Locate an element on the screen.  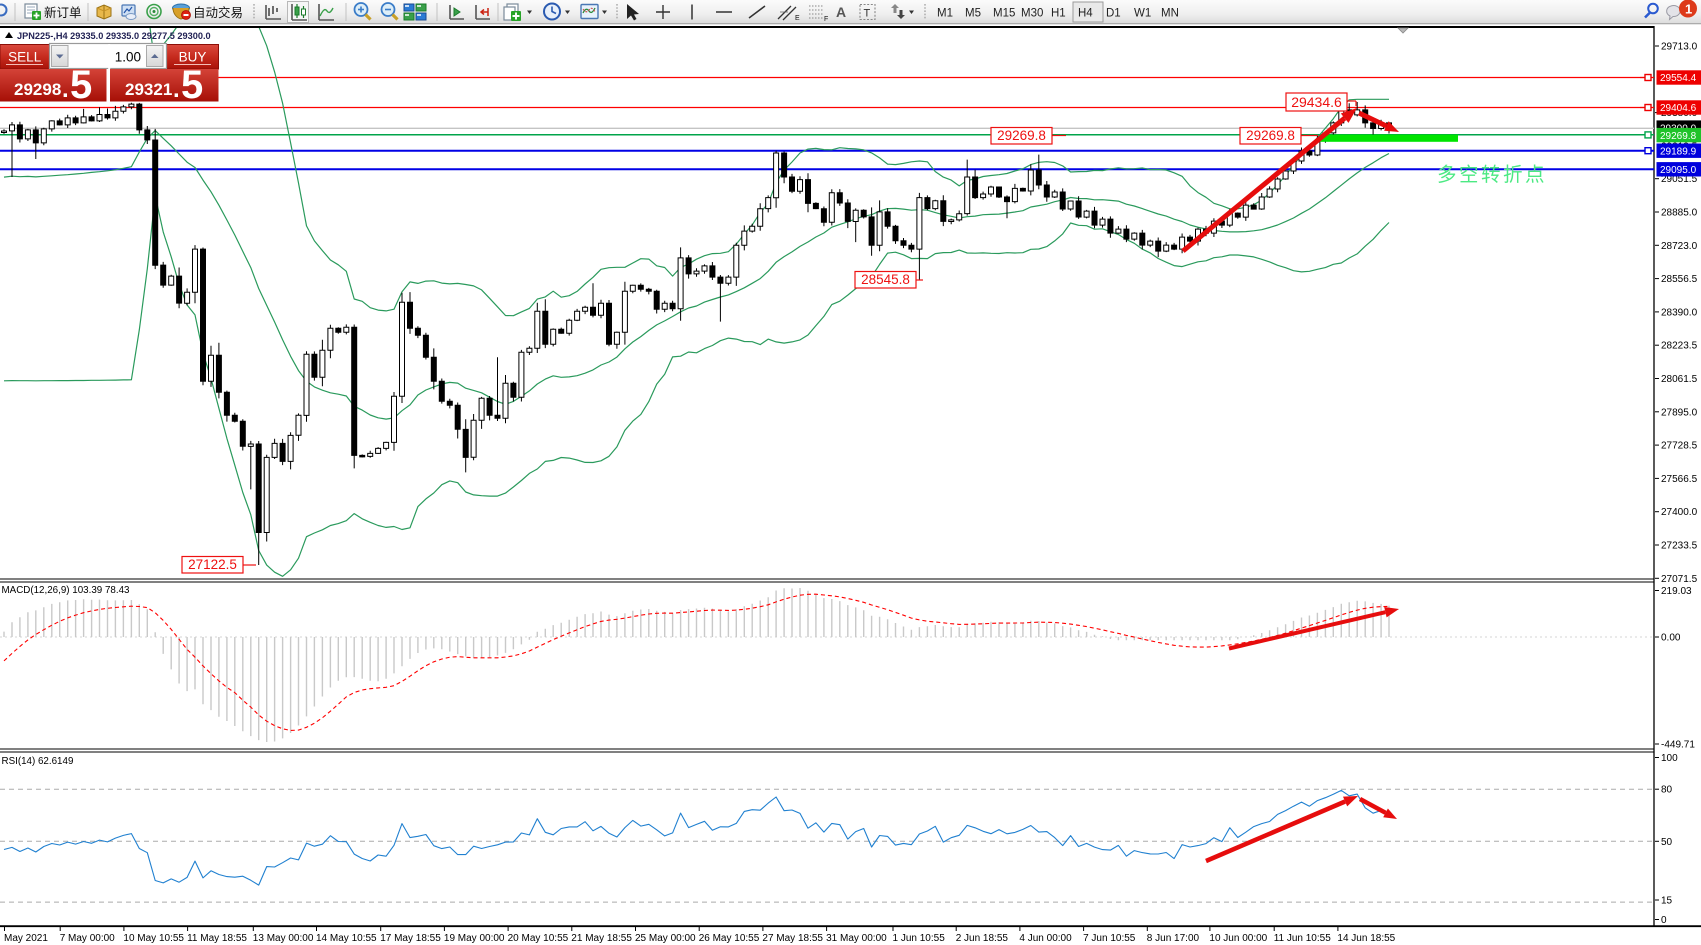
svg-text: 新订单 is located at coordinates (63, 12).